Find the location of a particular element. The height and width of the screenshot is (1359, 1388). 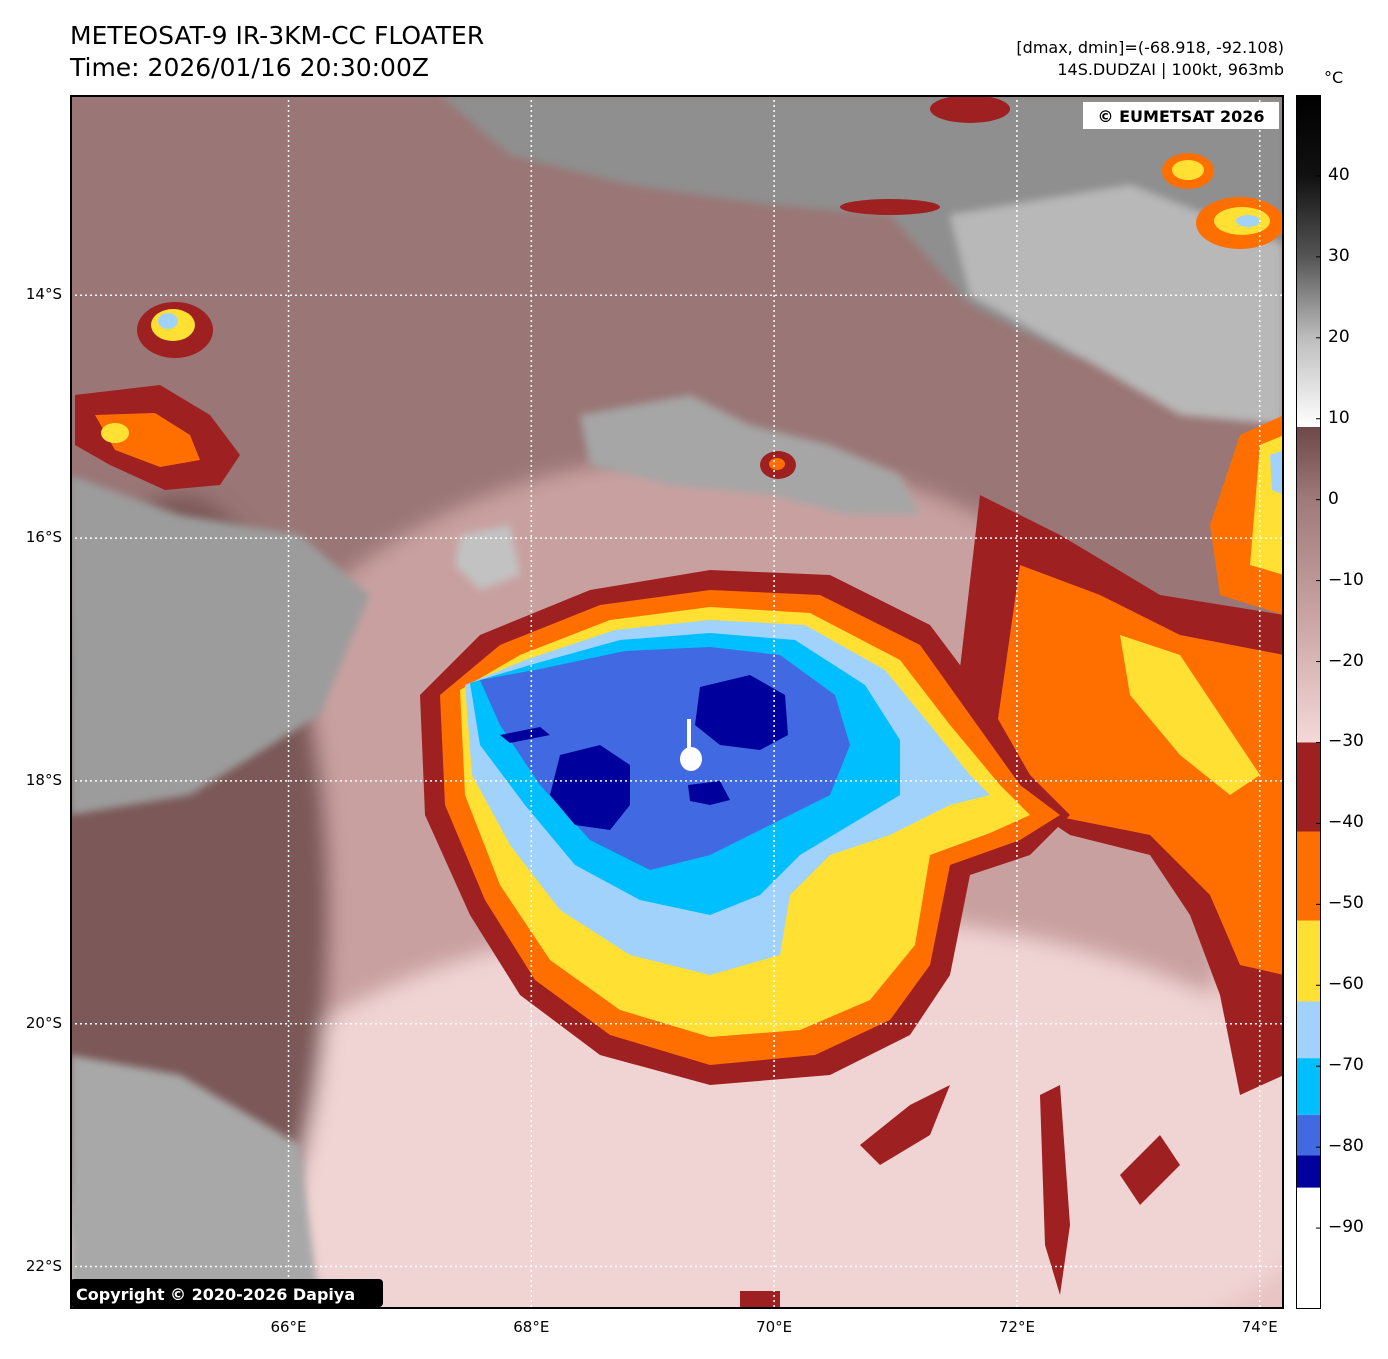

eastern-feeder-band is located at coordinates (1117, 755).